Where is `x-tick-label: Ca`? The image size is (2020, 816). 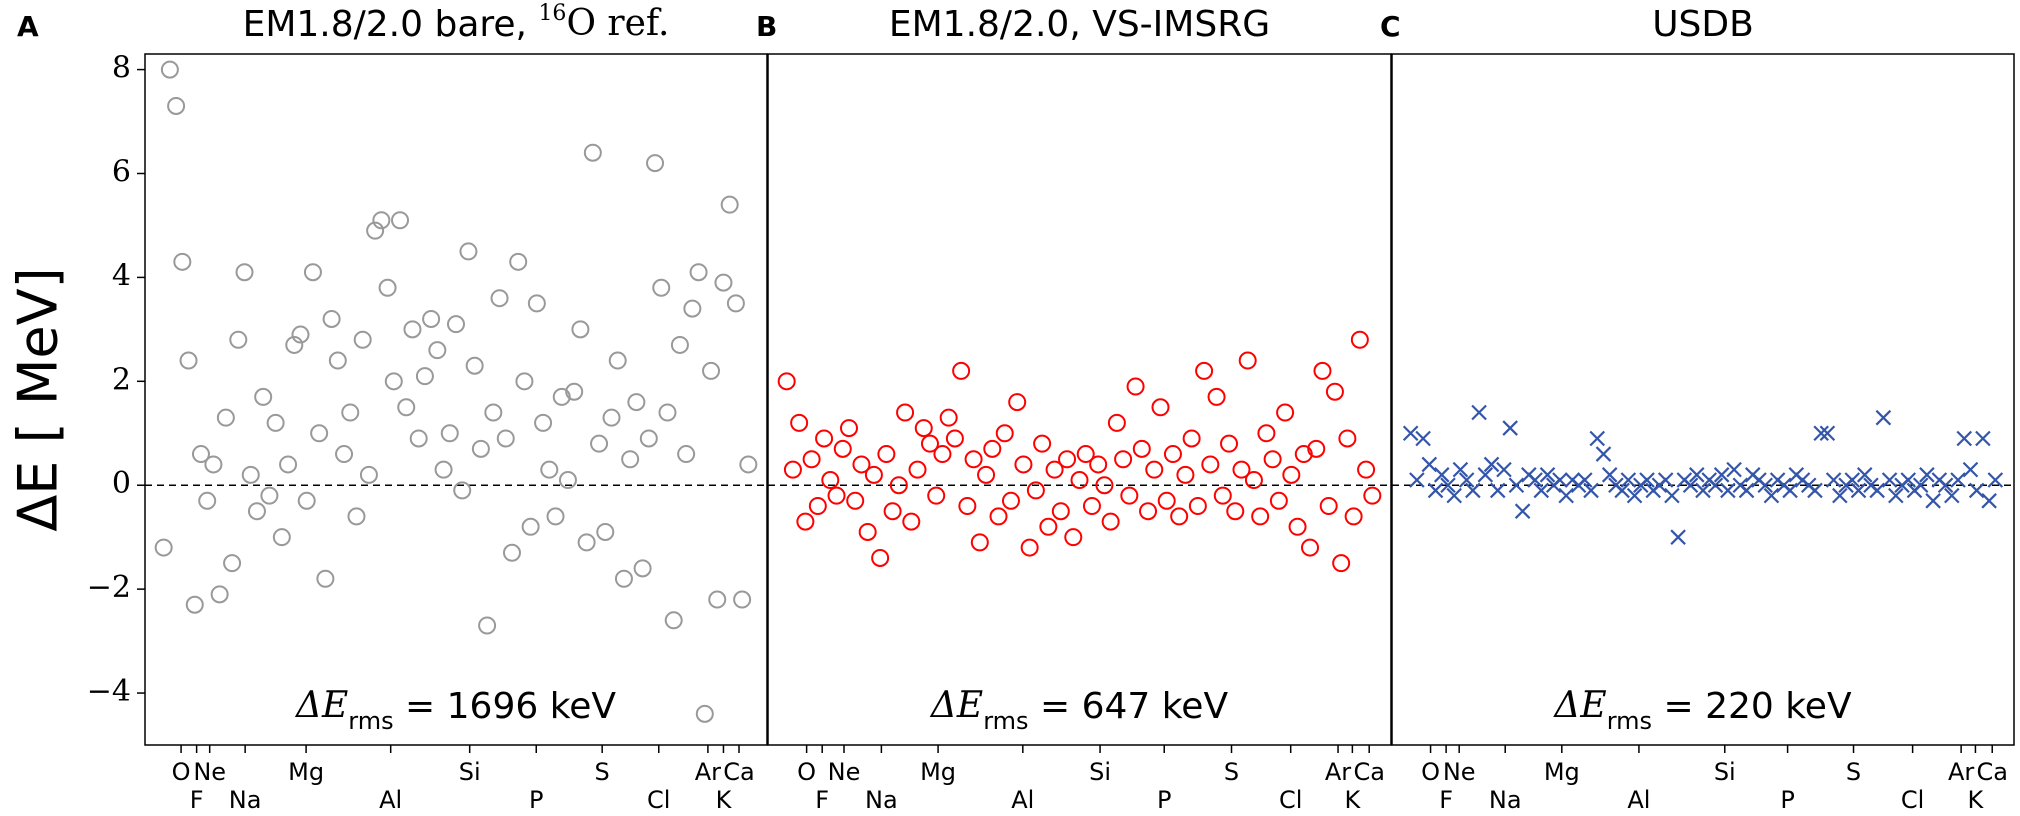
x-tick-label: Ca is located at coordinates (1368, 772).